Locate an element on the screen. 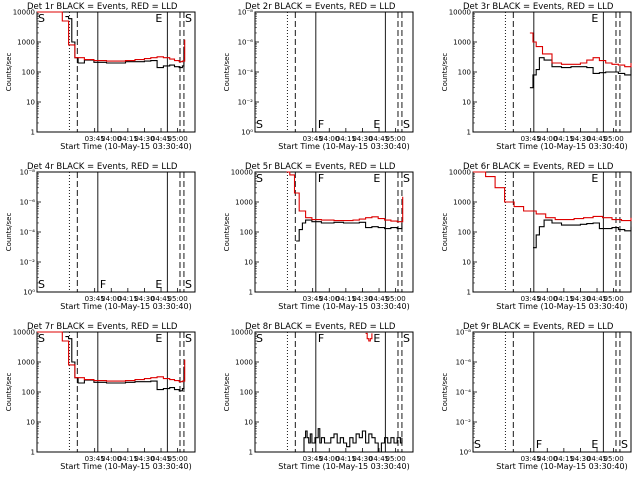 This screenshot has height=480, width=640. chart-title: Det 2r BLACK = Events, RED = LLD is located at coordinates (320, 7).